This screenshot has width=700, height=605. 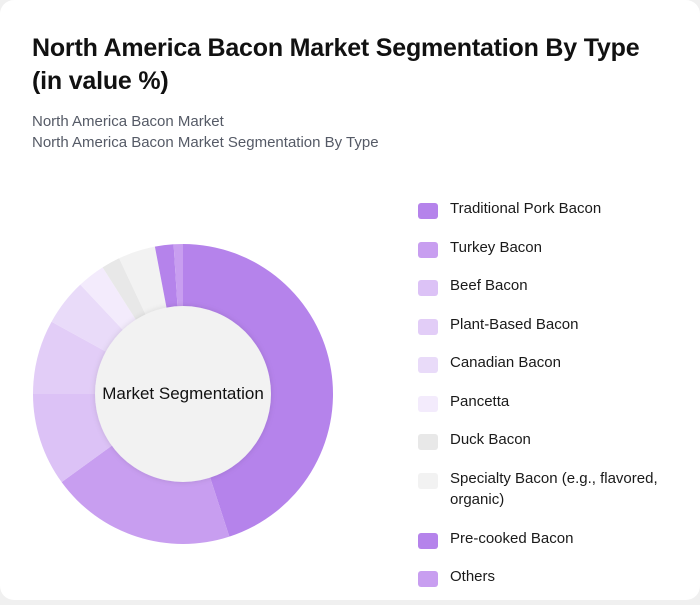 What do you see at coordinates (473, 576) in the screenshot?
I see `legend-label: Others` at bounding box center [473, 576].